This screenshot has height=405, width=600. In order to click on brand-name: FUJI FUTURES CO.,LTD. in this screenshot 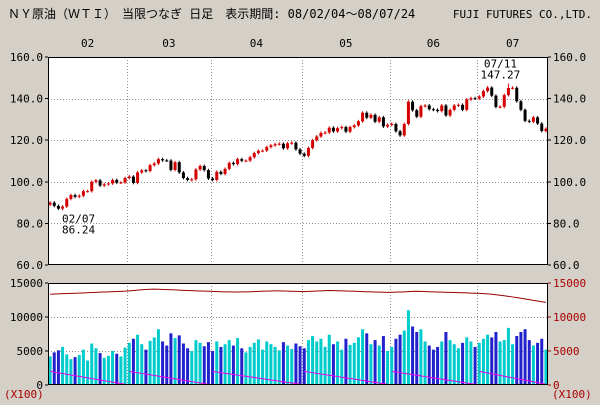, I will do `click(522, 14)`.